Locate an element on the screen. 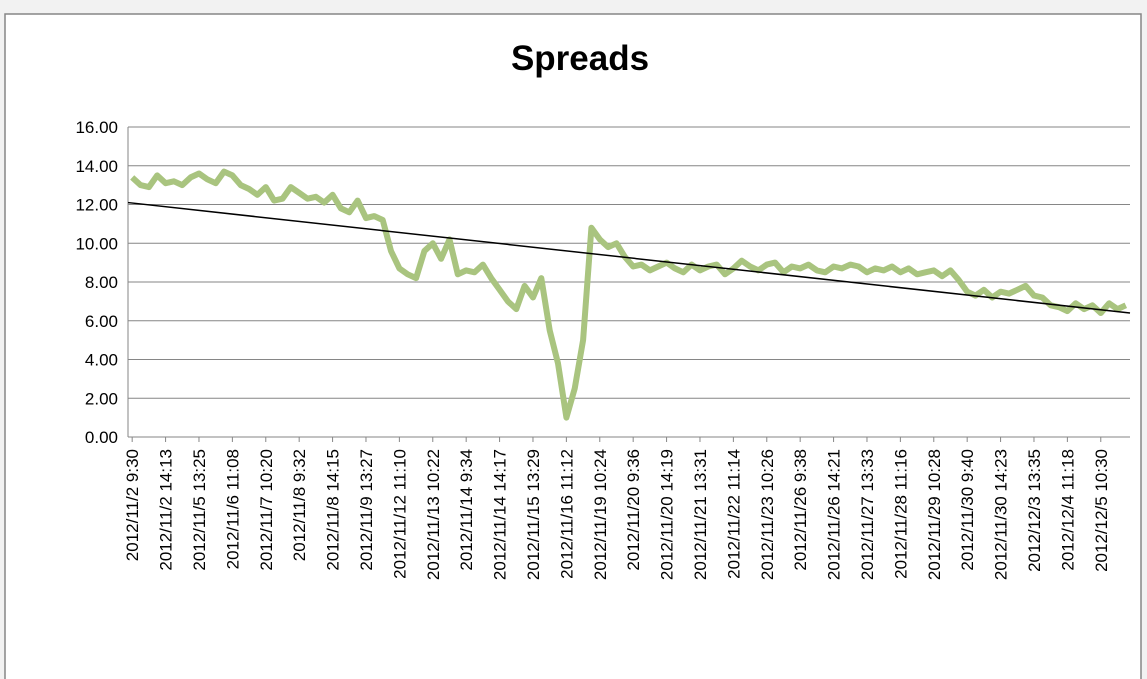 This screenshot has width=1147, height=679. x-tick-label: 2012/12/3 13:35 is located at coordinates (1034, 510).